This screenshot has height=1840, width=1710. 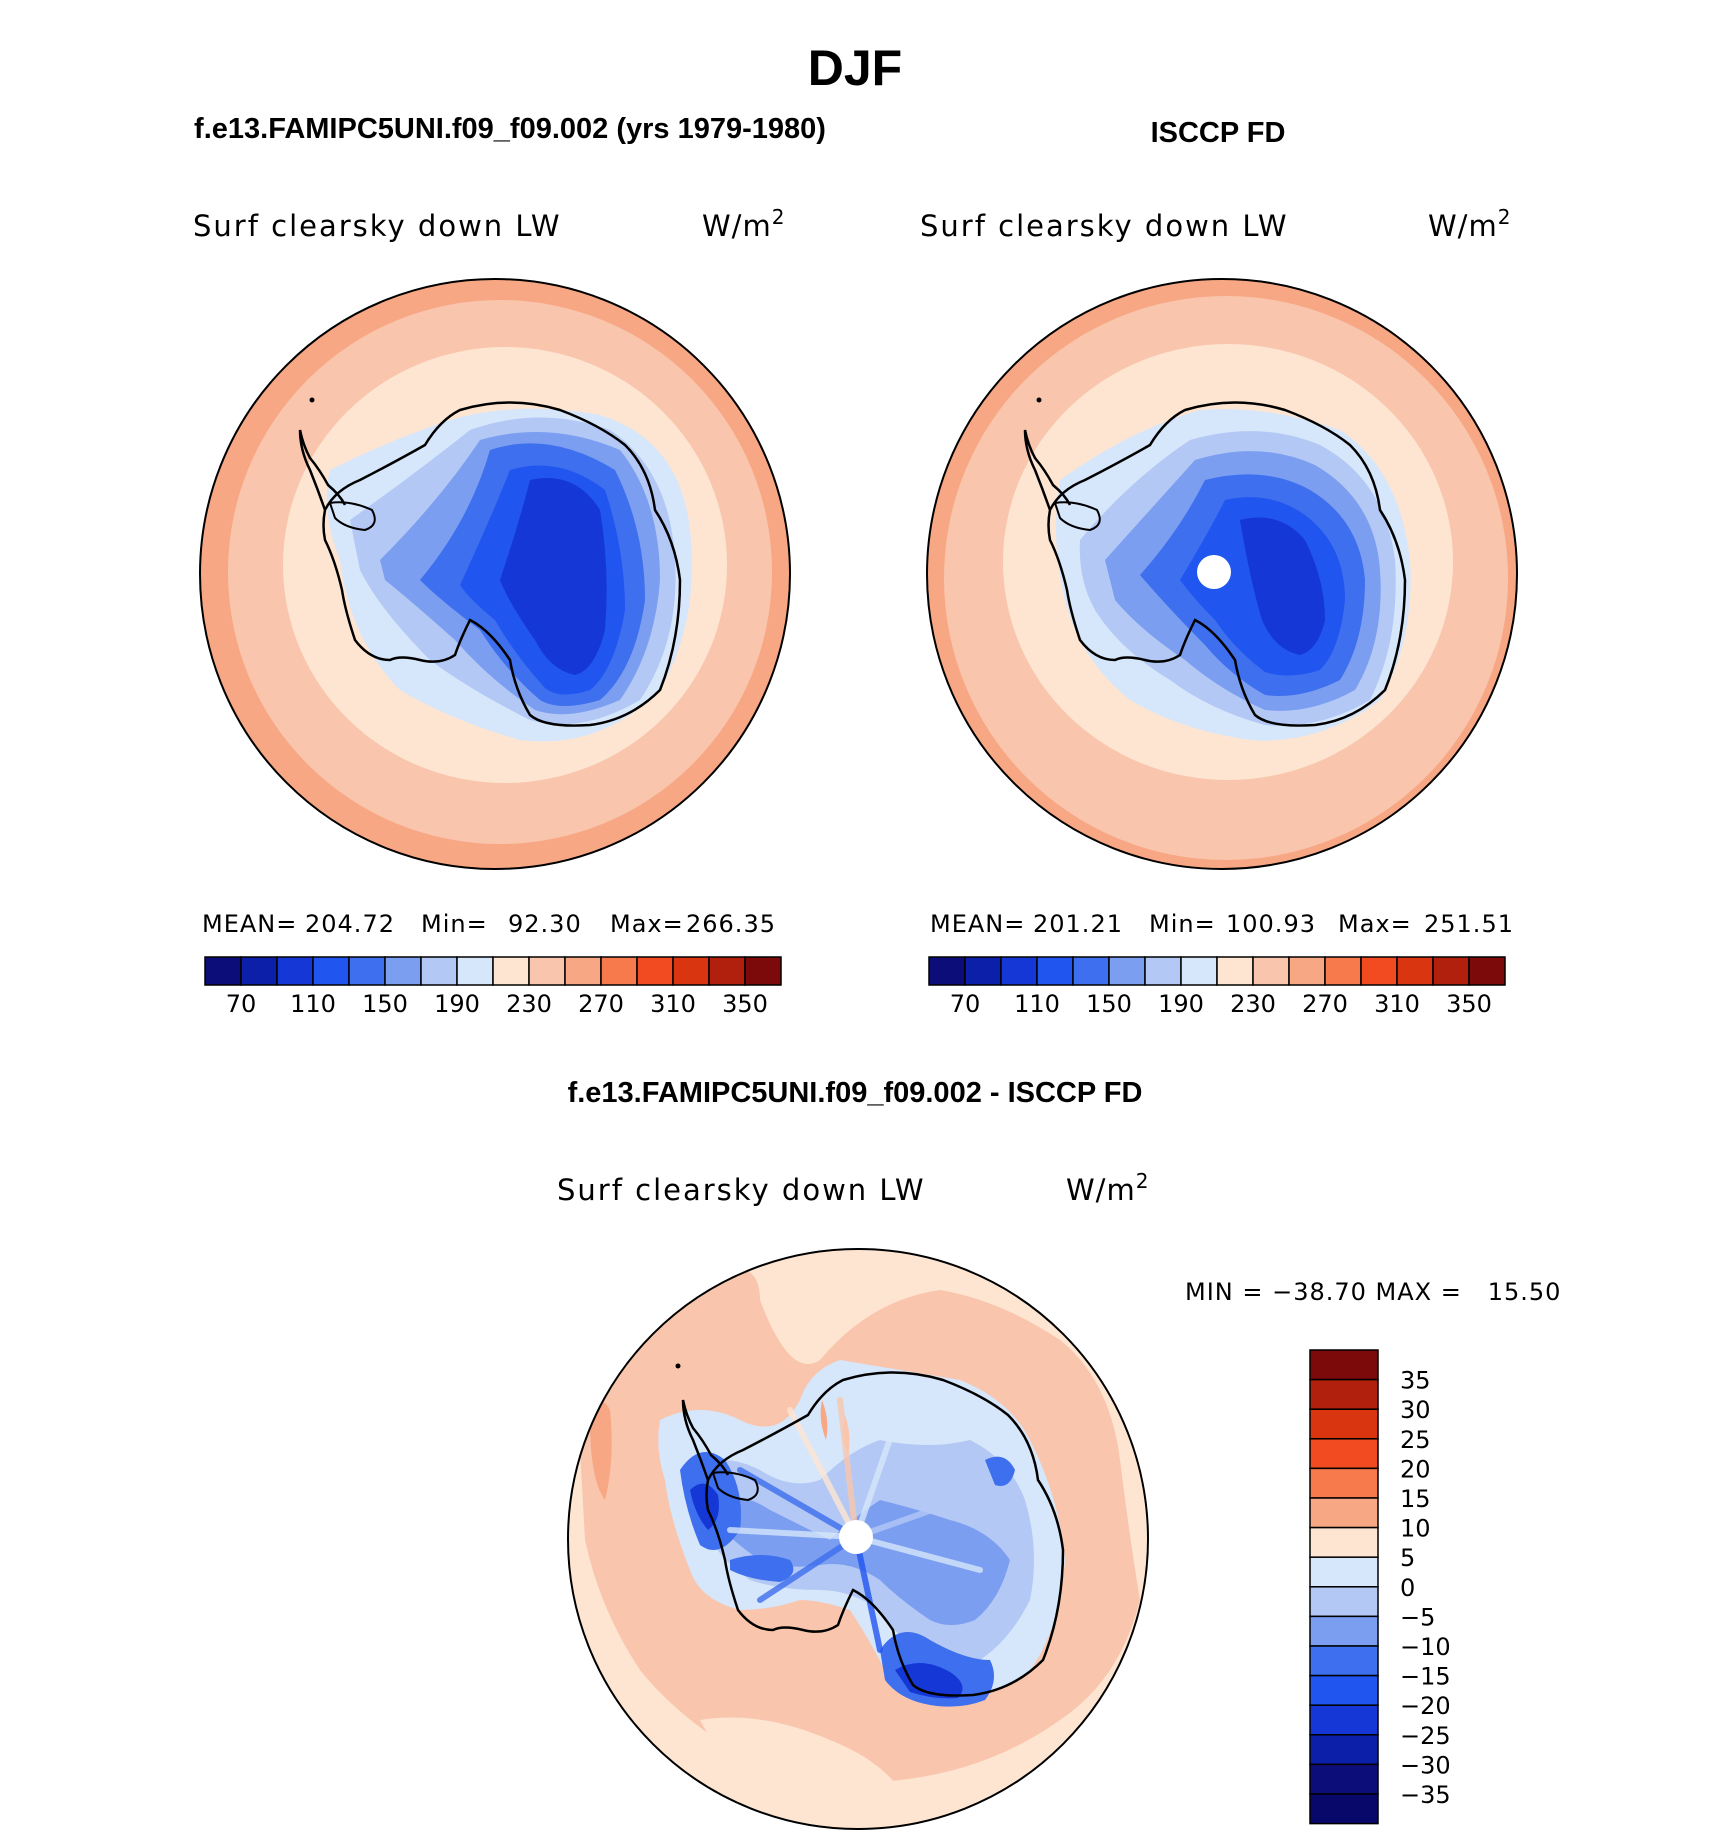 I want to click on diff-min-max: MIN = −38.70 MAX = 15.50, so click(x=1373, y=1292).